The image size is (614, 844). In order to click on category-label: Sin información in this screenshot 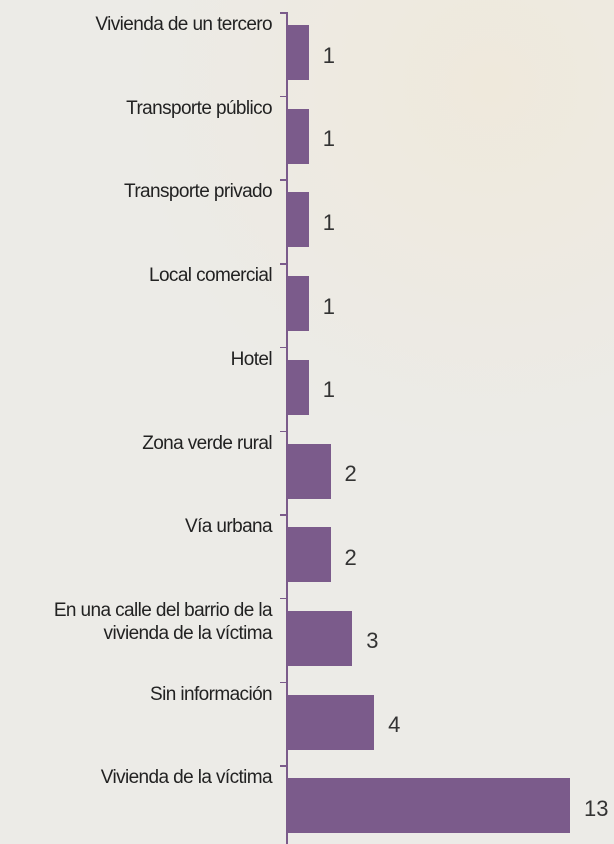, I will do `click(211, 694)`.